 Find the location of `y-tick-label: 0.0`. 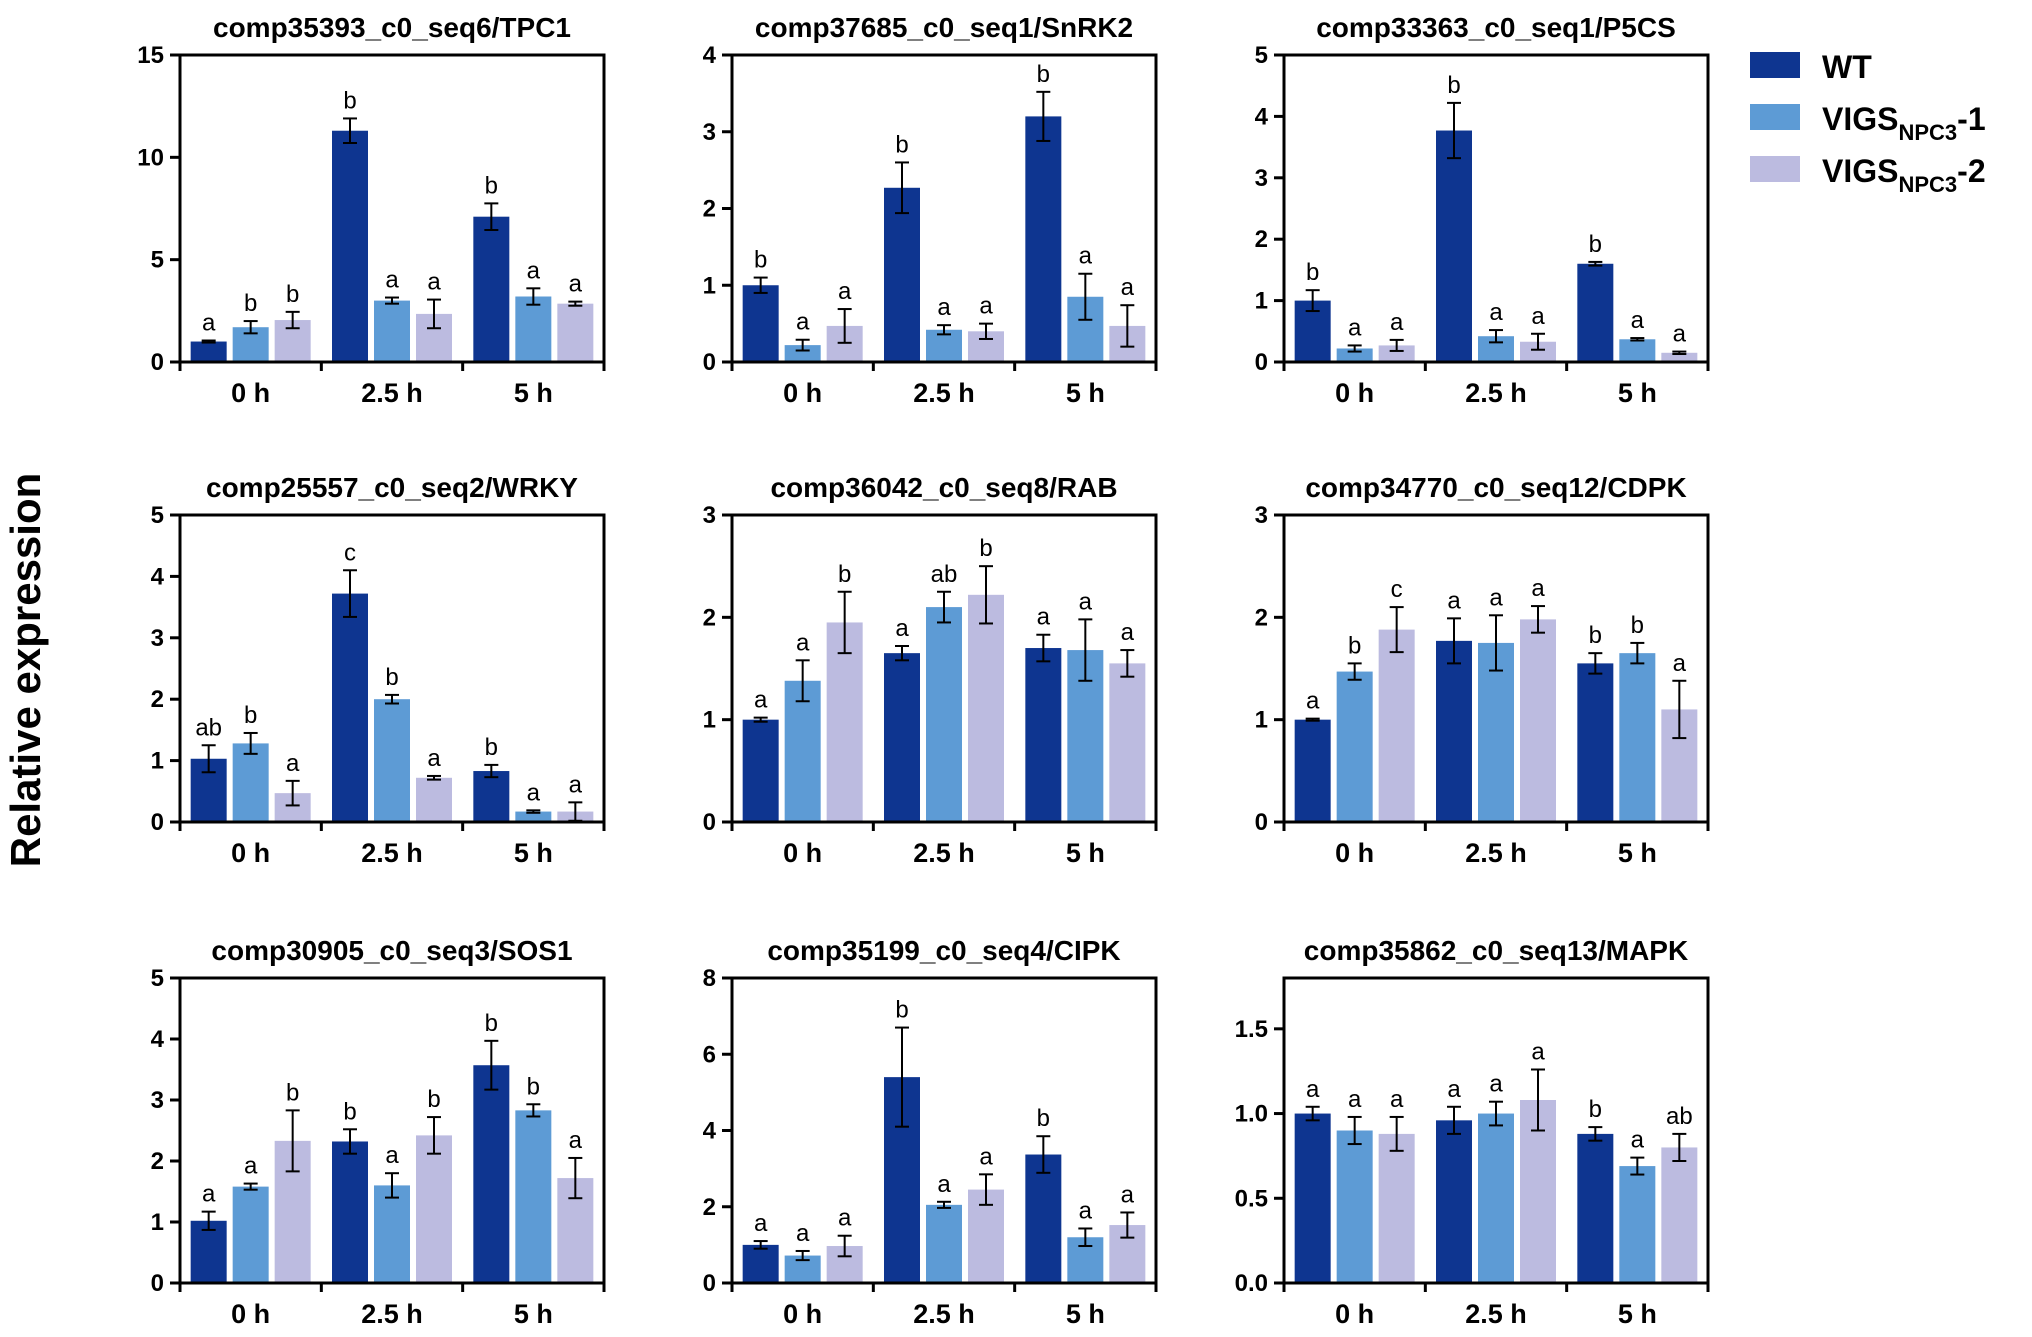

y-tick-label: 0.0 is located at coordinates (1251, 1283).